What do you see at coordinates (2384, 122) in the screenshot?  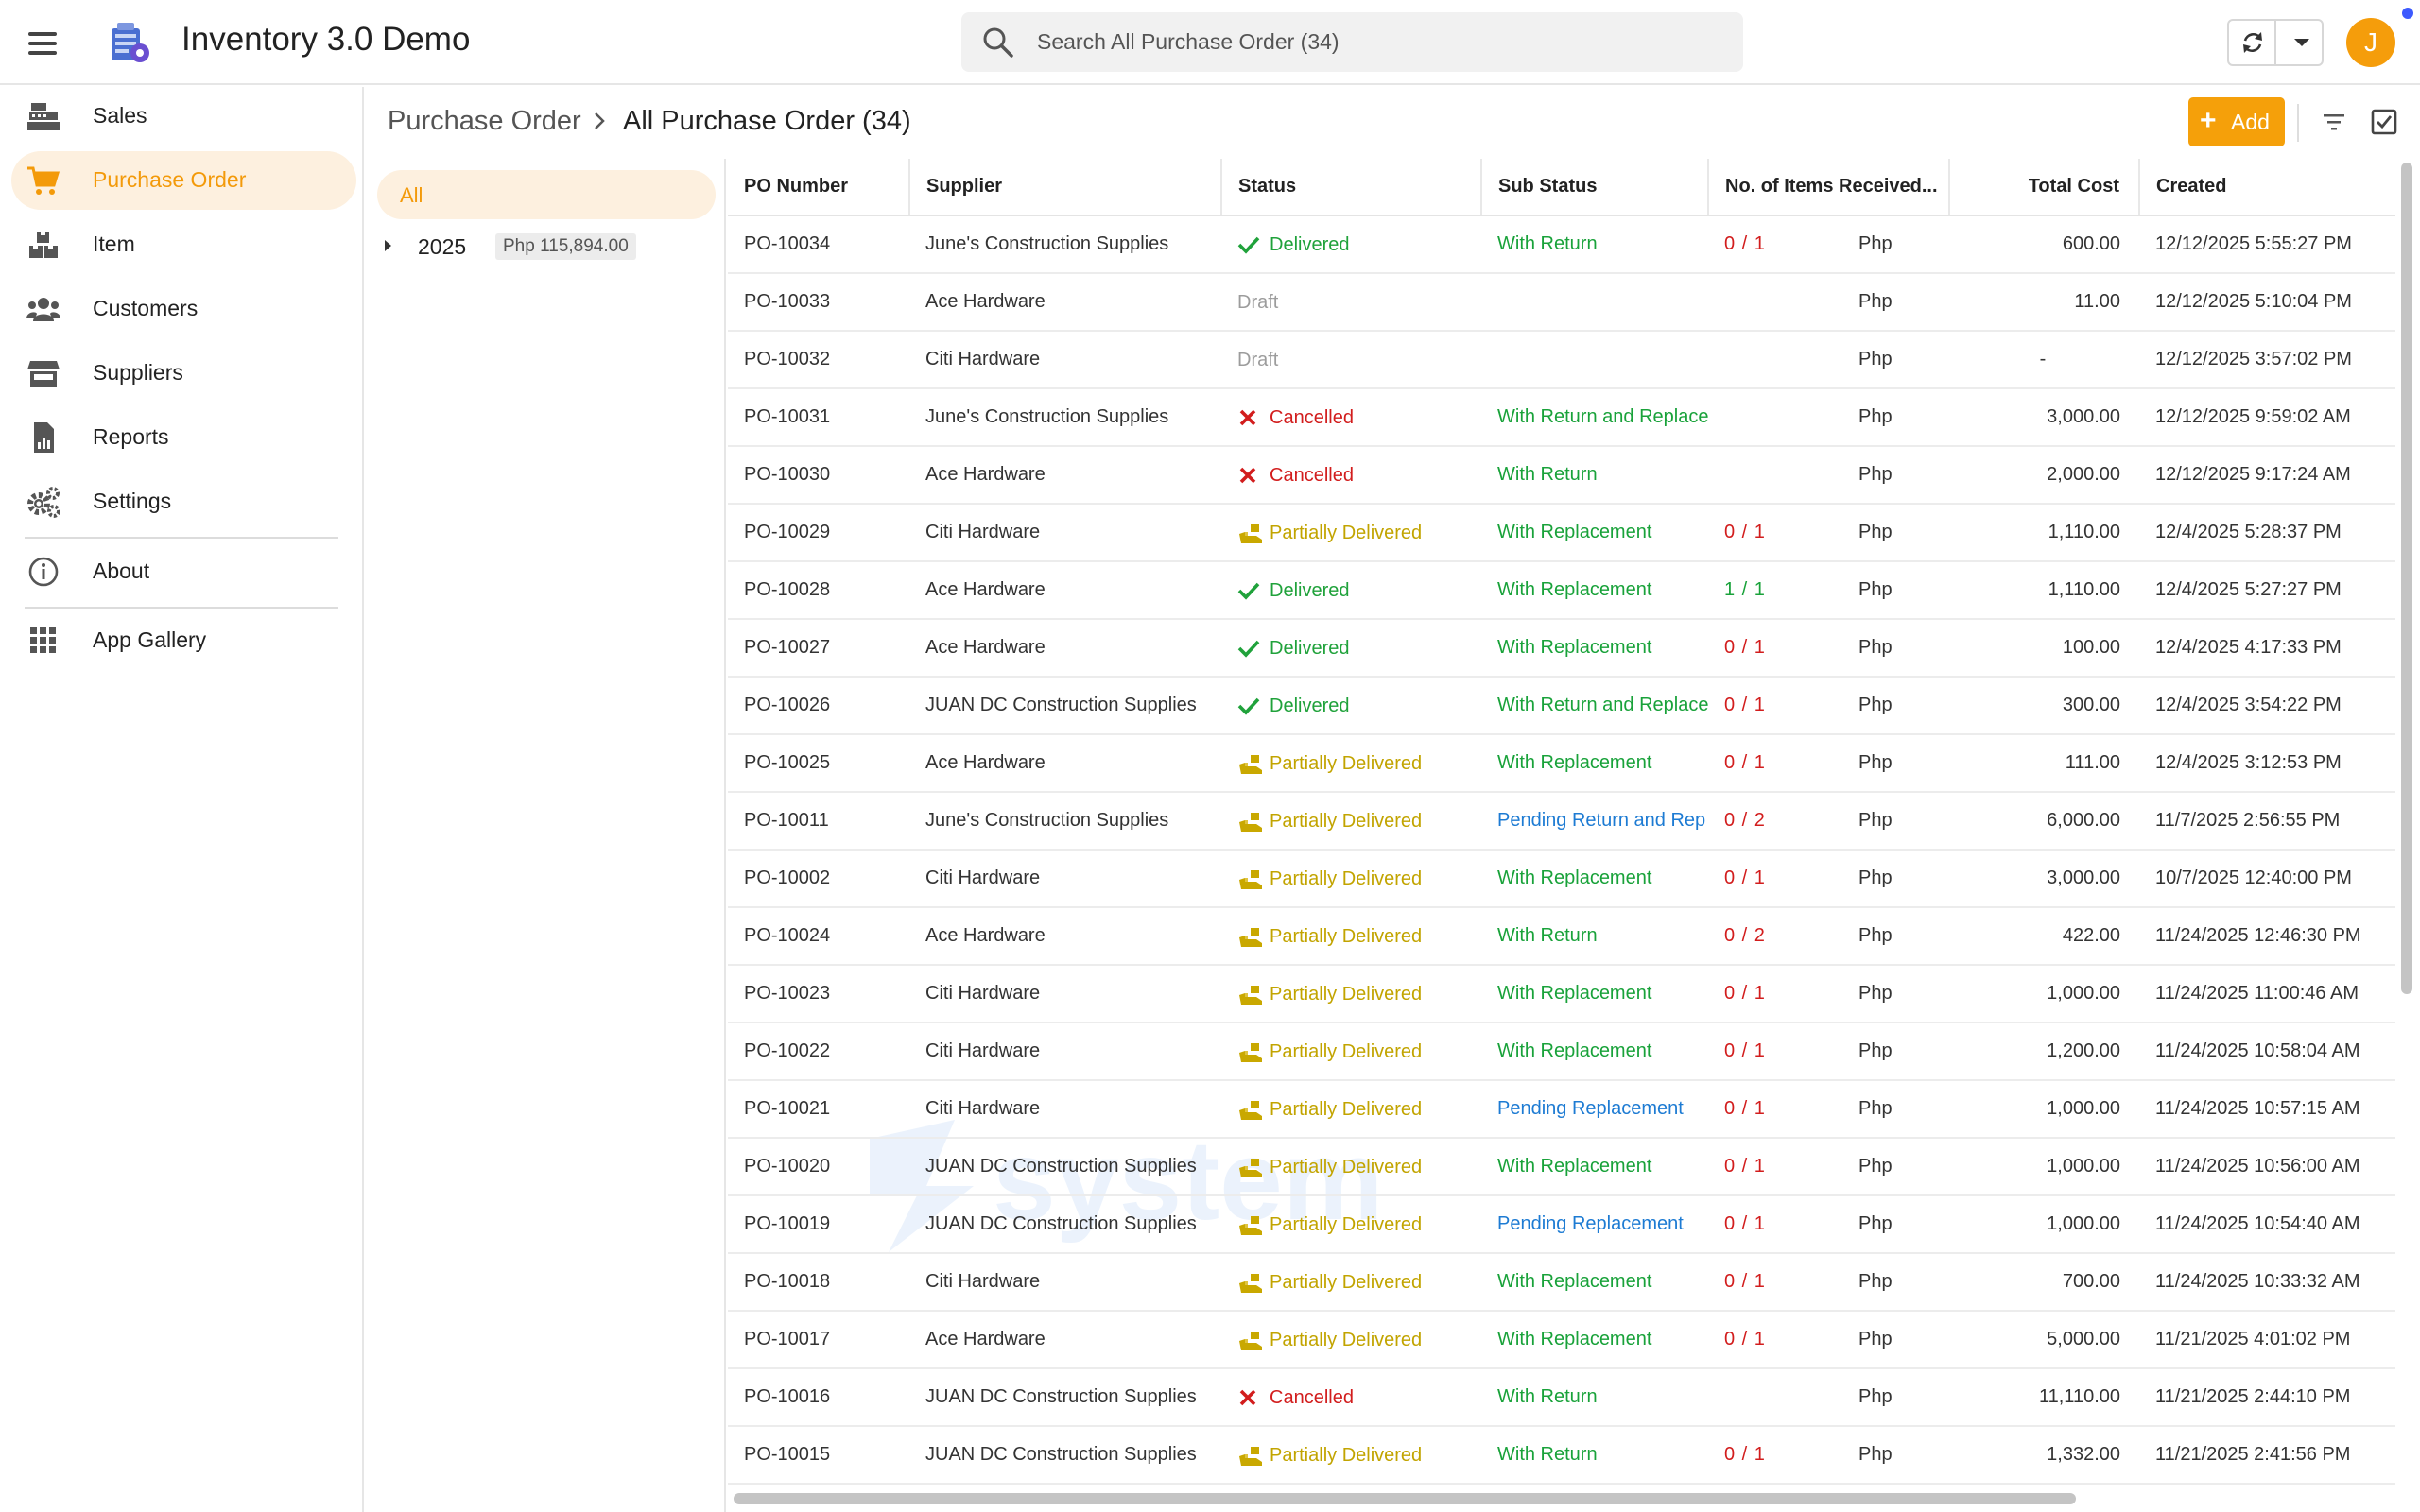 I see `select-checkbox-icon` at bounding box center [2384, 122].